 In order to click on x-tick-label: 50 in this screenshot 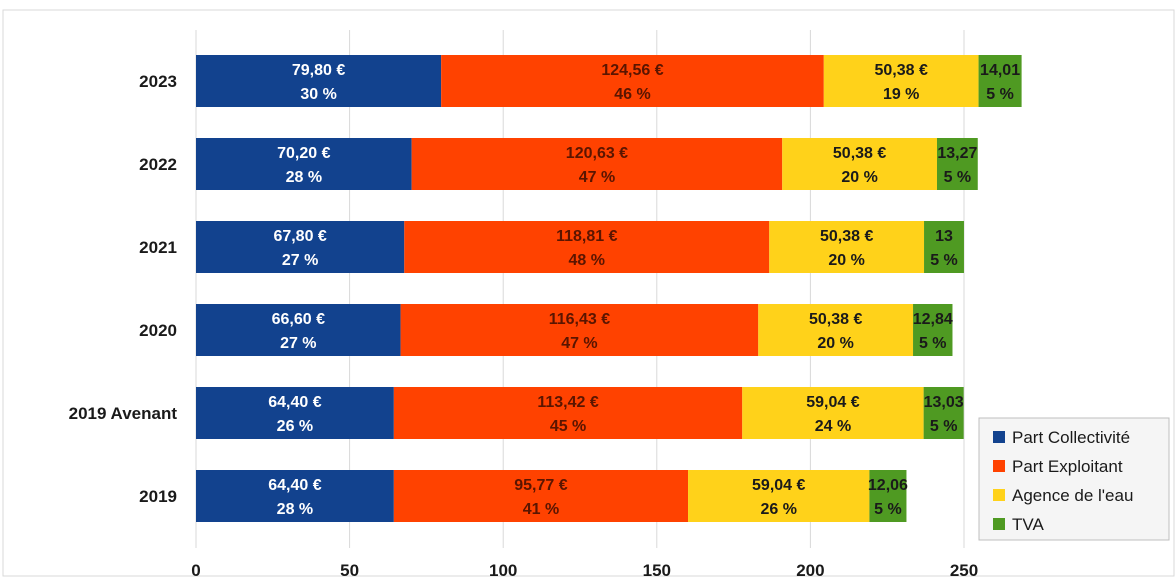, I will do `click(349, 569)`.